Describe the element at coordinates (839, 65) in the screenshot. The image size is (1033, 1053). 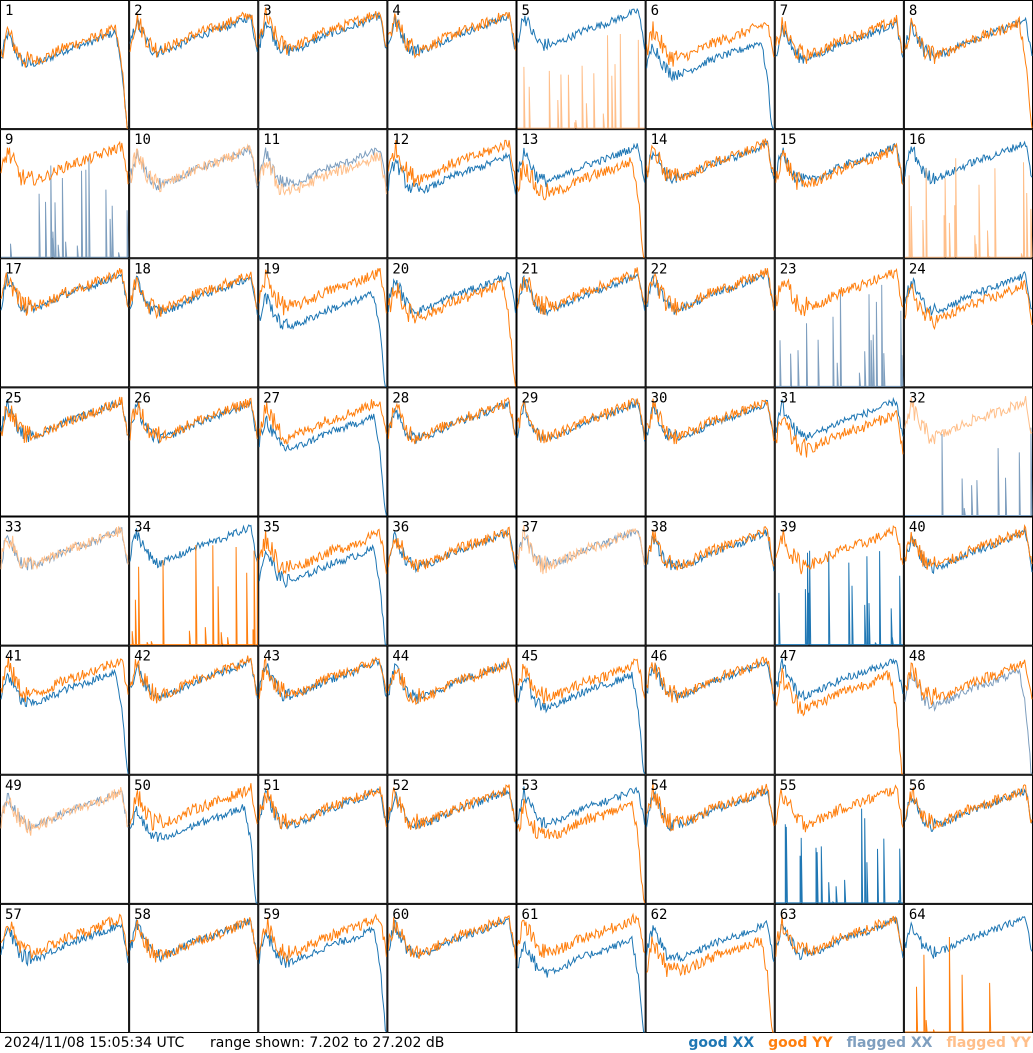
I see `panel-7: 7` at that location.